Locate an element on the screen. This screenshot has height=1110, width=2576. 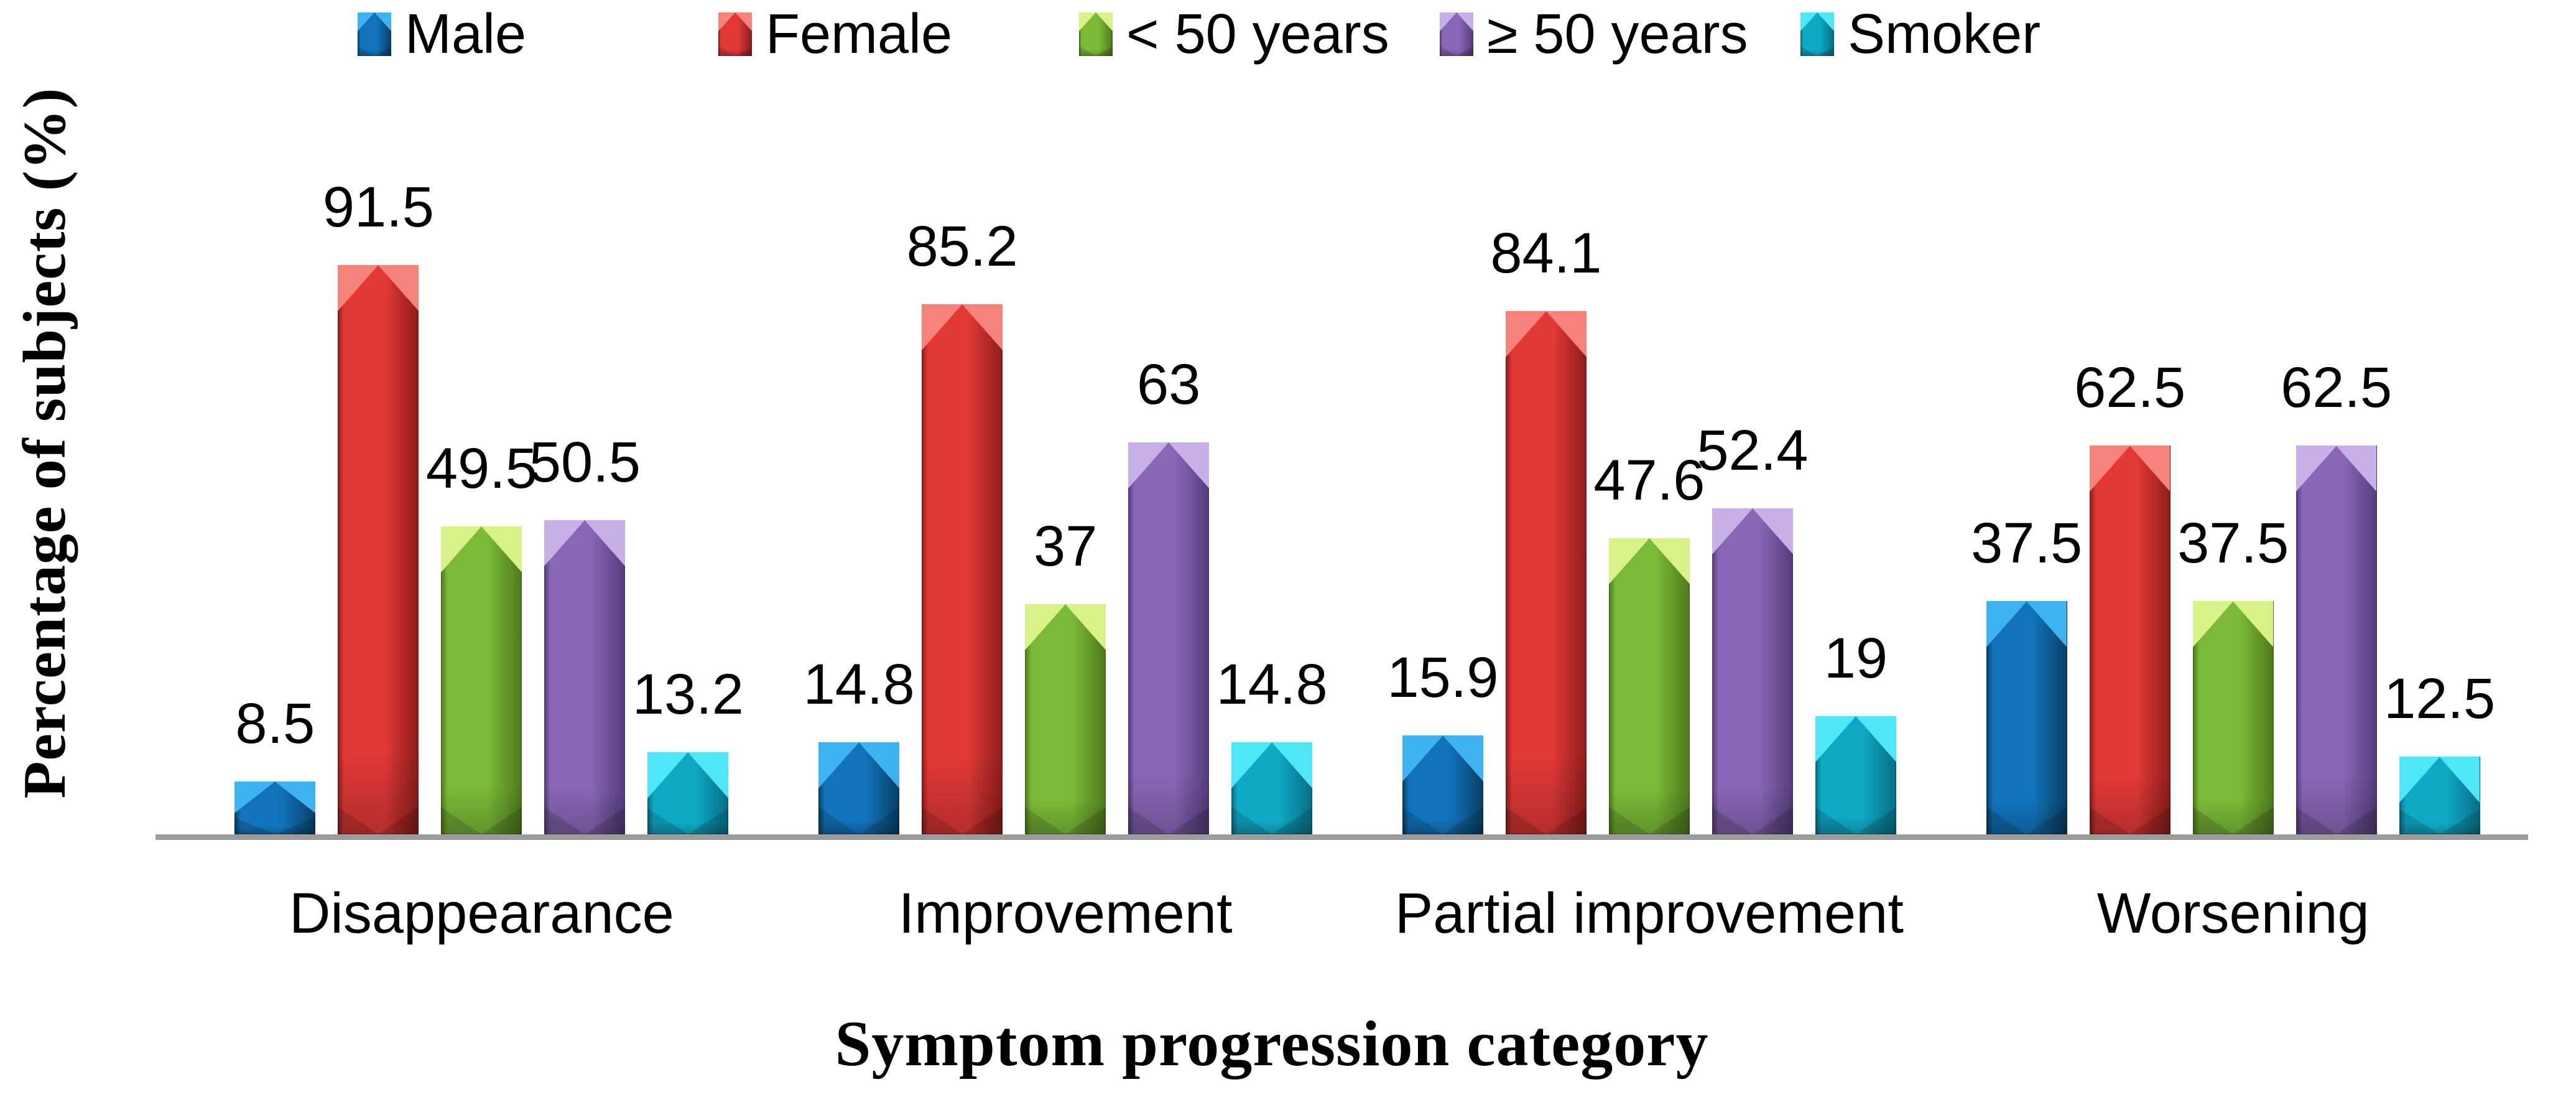
bar-column: 91.5 is located at coordinates (379, 505).